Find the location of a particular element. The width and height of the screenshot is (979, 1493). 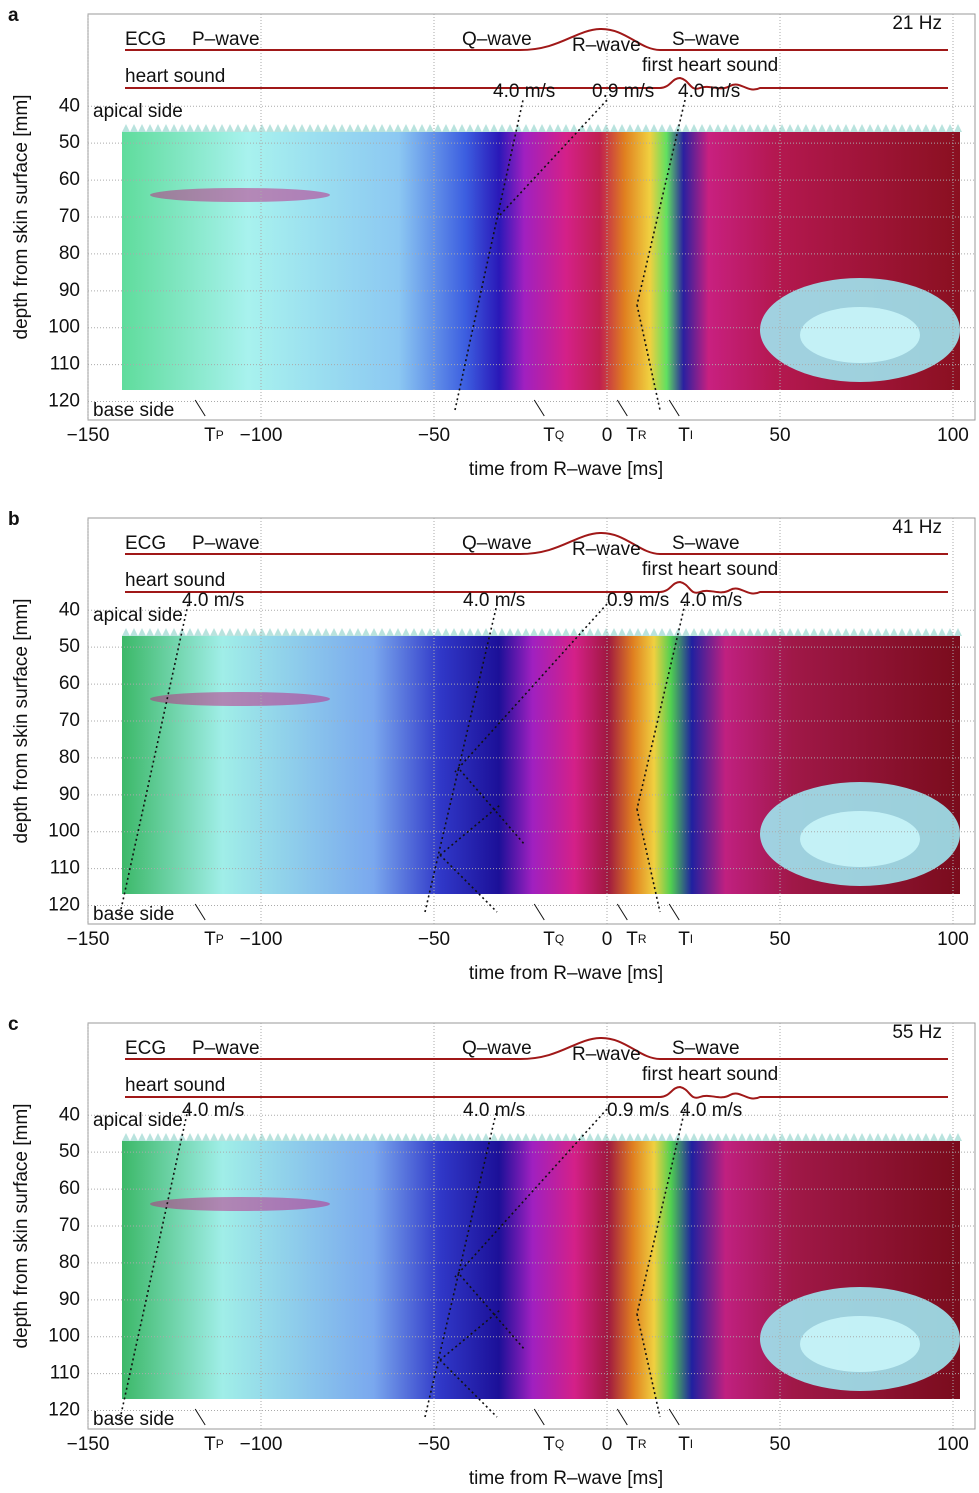

y-tick-label: 60 is located at coordinates (69, 683).